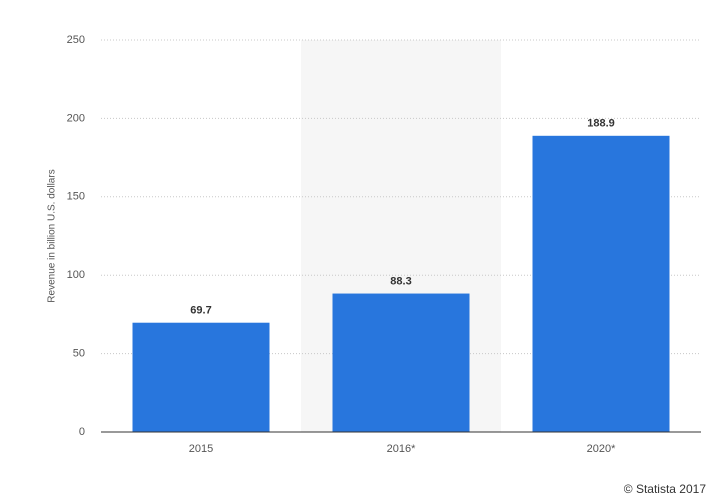 This screenshot has width=718, height=504. Describe the element at coordinates (76, 275) in the screenshot. I see `y-tick-label: 100` at that location.